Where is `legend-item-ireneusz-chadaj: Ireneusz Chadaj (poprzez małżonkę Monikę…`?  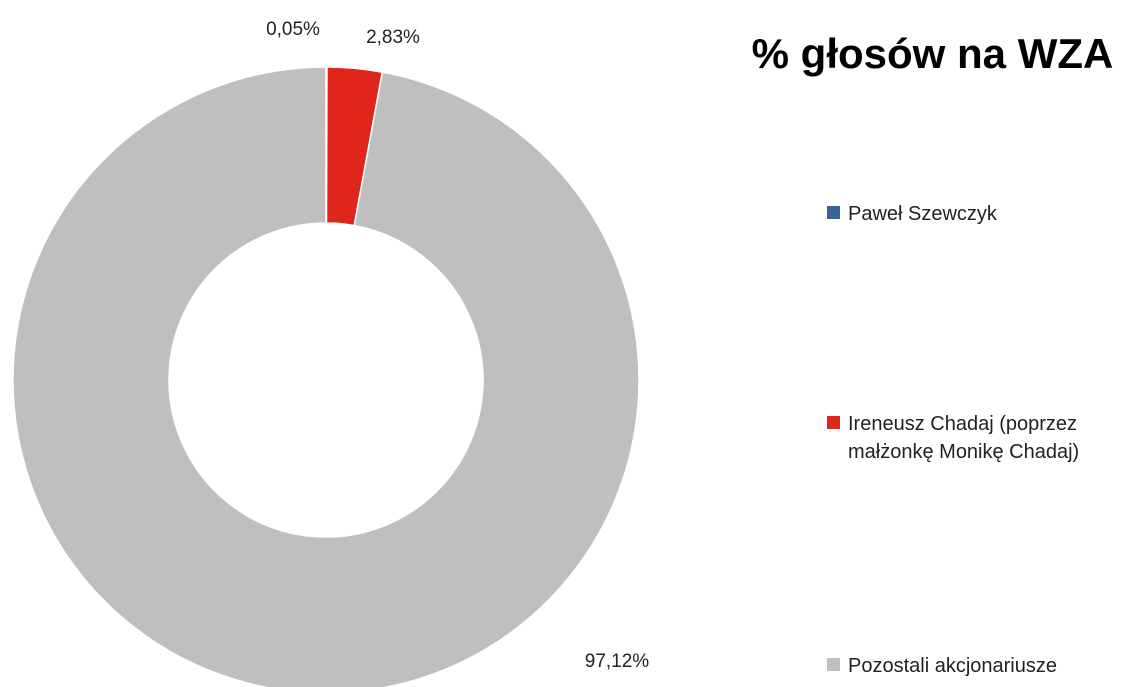 legend-item-ireneusz-chadaj: Ireneusz Chadaj (poprzez małżonkę Monikę… is located at coordinates (975, 438).